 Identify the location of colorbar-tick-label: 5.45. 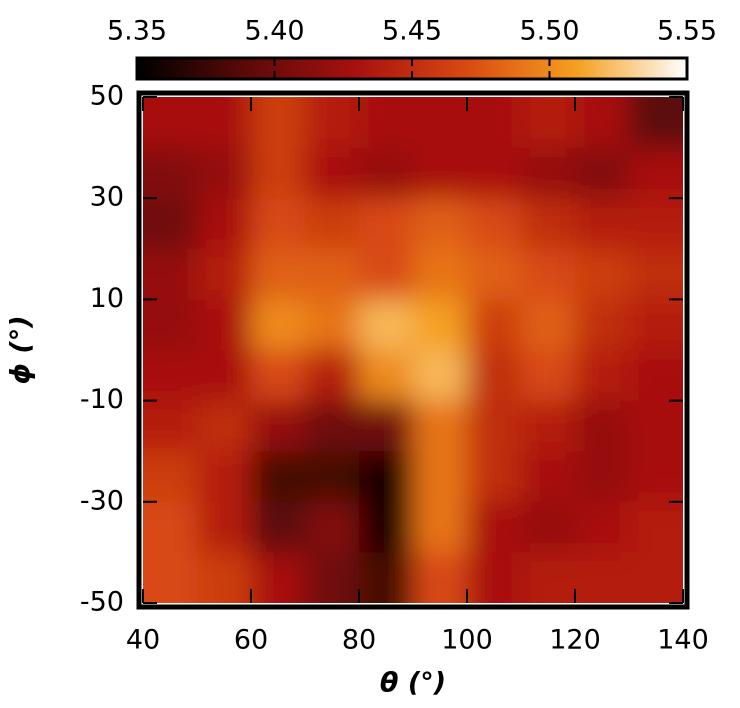
(412, 31).